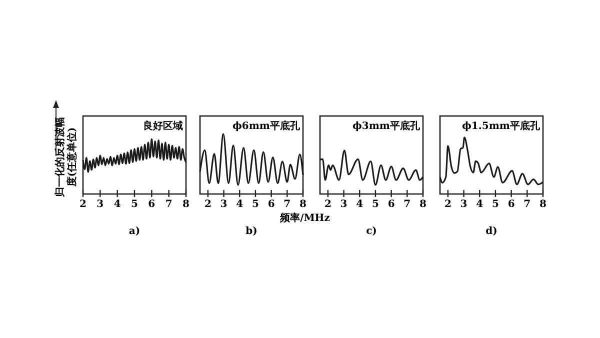  I want to click on text: c), so click(371, 231).